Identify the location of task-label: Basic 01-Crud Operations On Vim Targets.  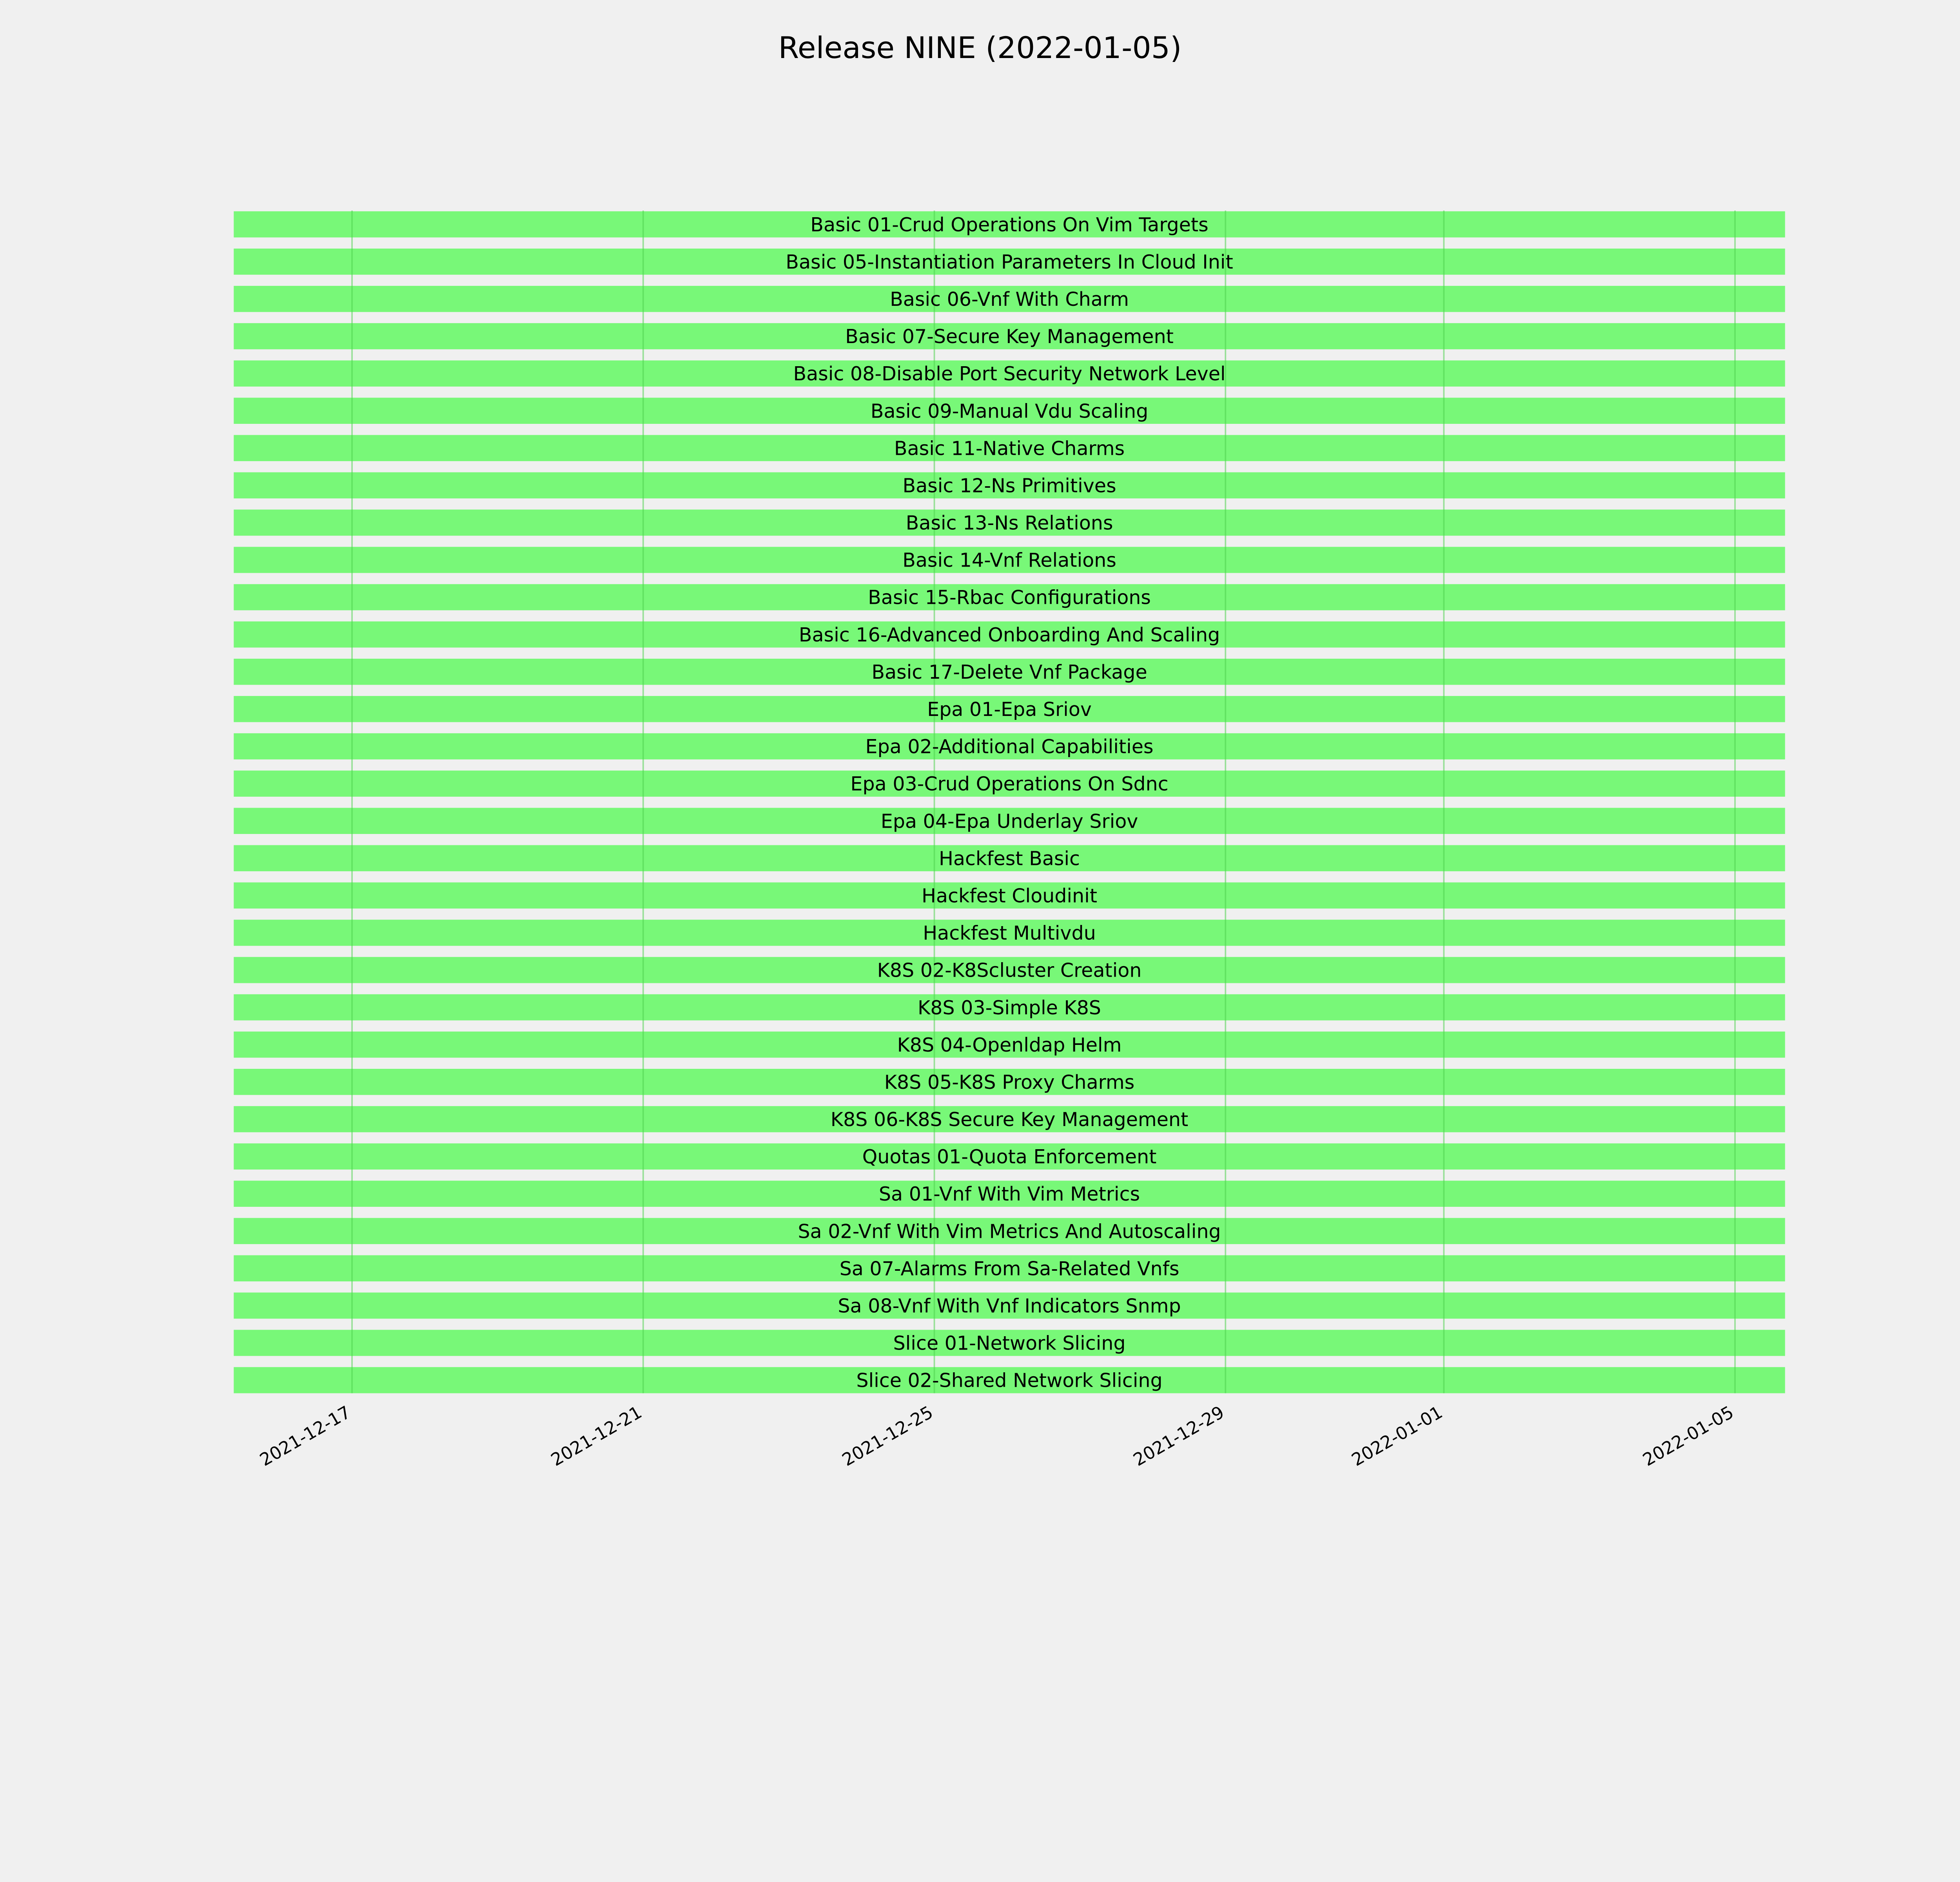
(1009, 224).